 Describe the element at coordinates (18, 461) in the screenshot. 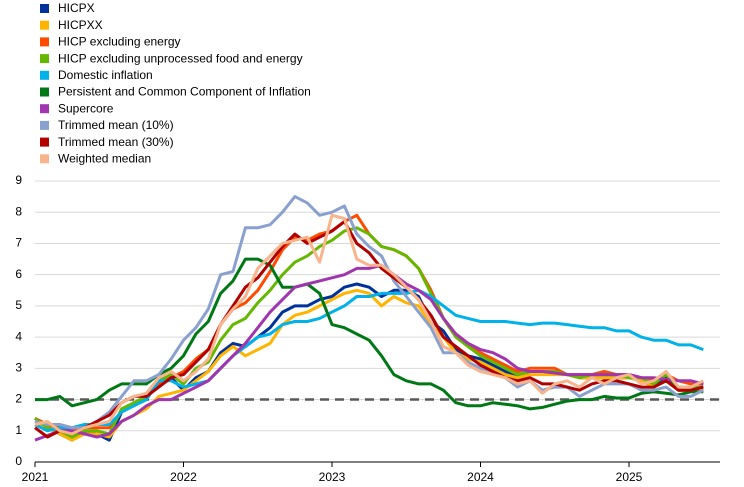

I see `y-tick-label: 0` at that location.